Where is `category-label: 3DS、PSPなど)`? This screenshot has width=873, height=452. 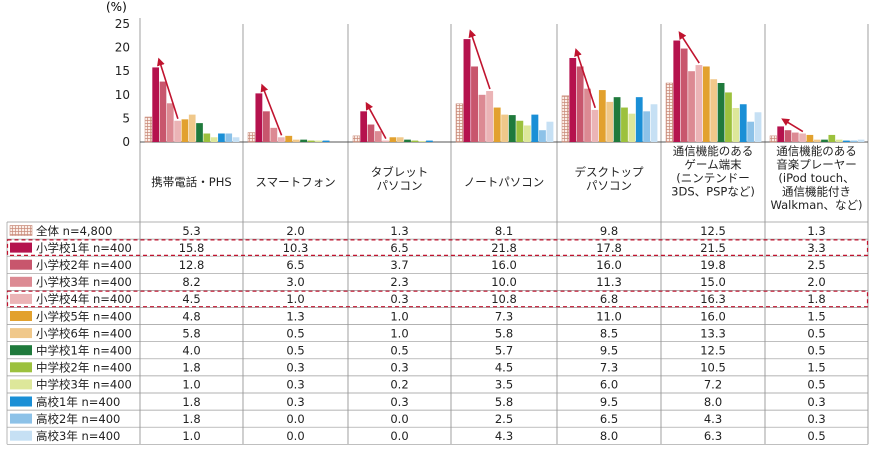 category-label: 3DS、PSPなど) is located at coordinates (713, 192).